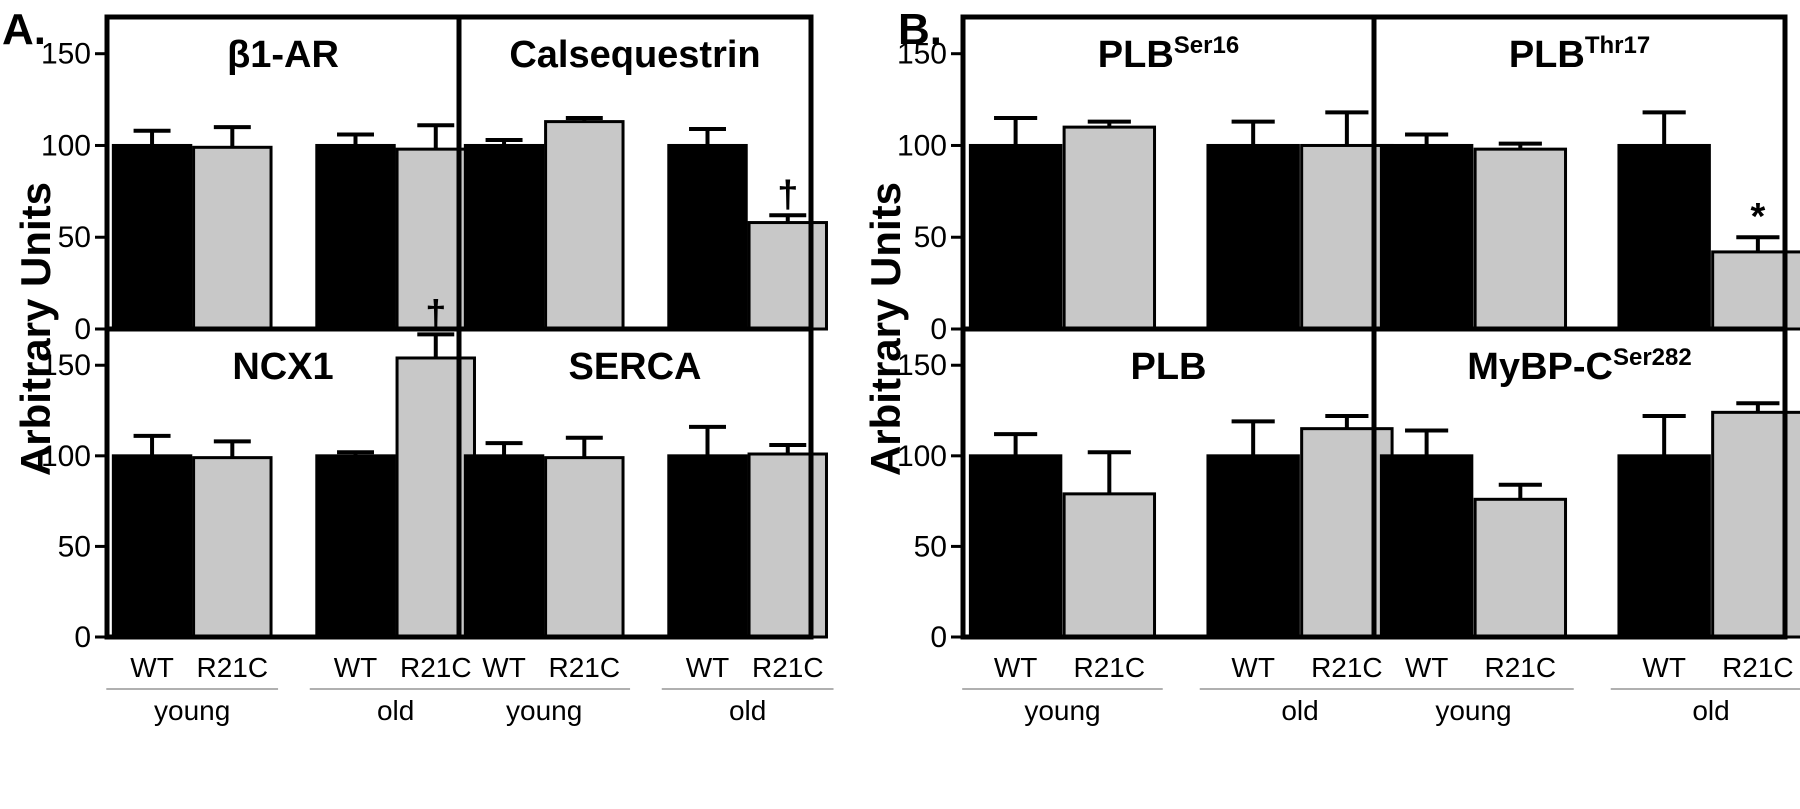 The width and height of the screenshot is (1800, 809). What do you see at coordinates (1579, 366) in the screenshot?
I see `subplot-title: MyBP-CSer282` at bounding box center [1579, 366].